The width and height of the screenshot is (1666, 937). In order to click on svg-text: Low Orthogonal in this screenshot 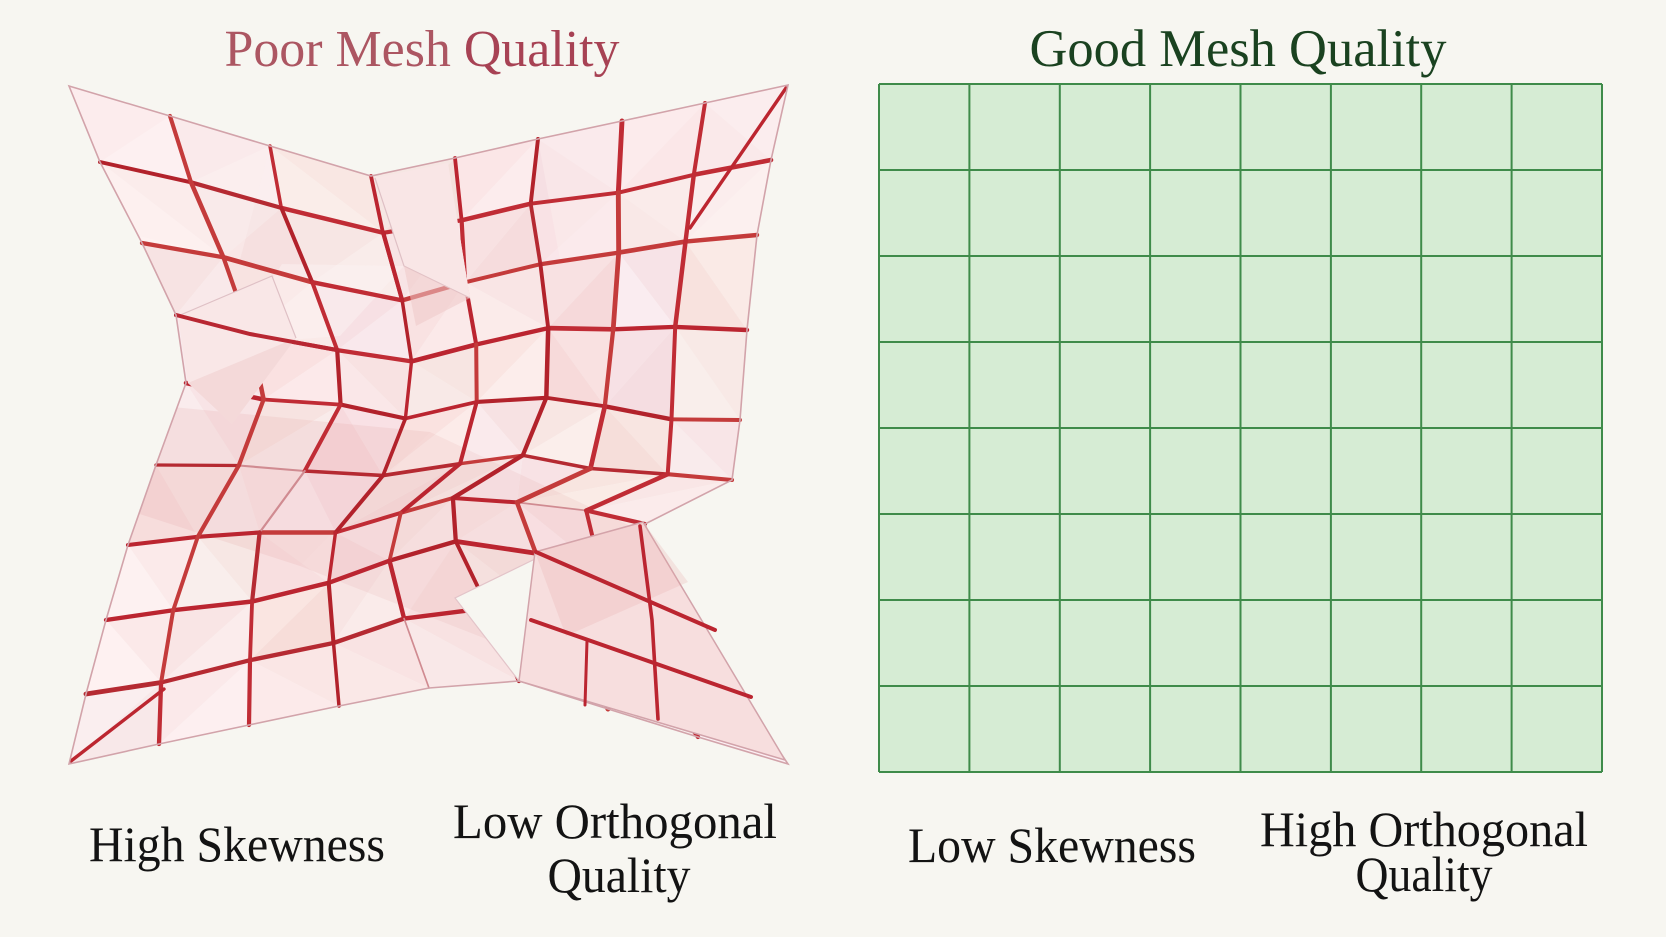, I will do `click(615, 821)`.